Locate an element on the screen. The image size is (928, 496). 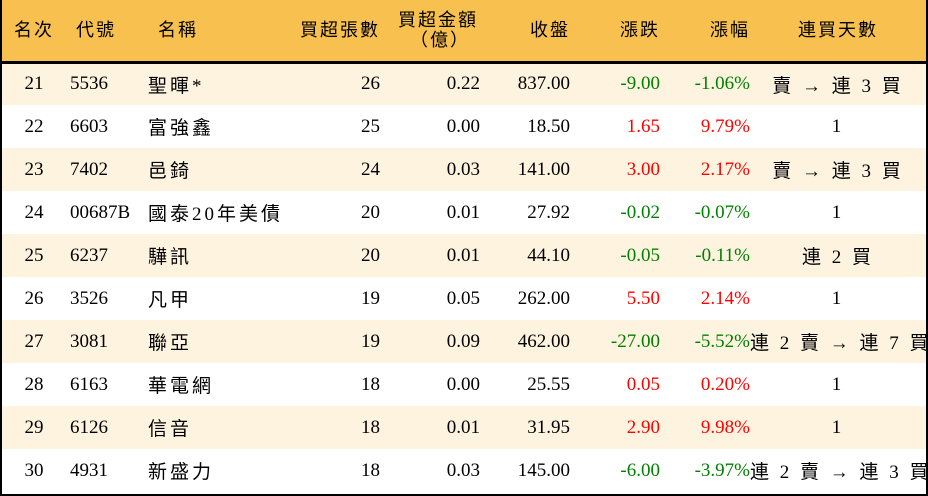
cell-name: 邑錡 is located at coordinates (170, 171).